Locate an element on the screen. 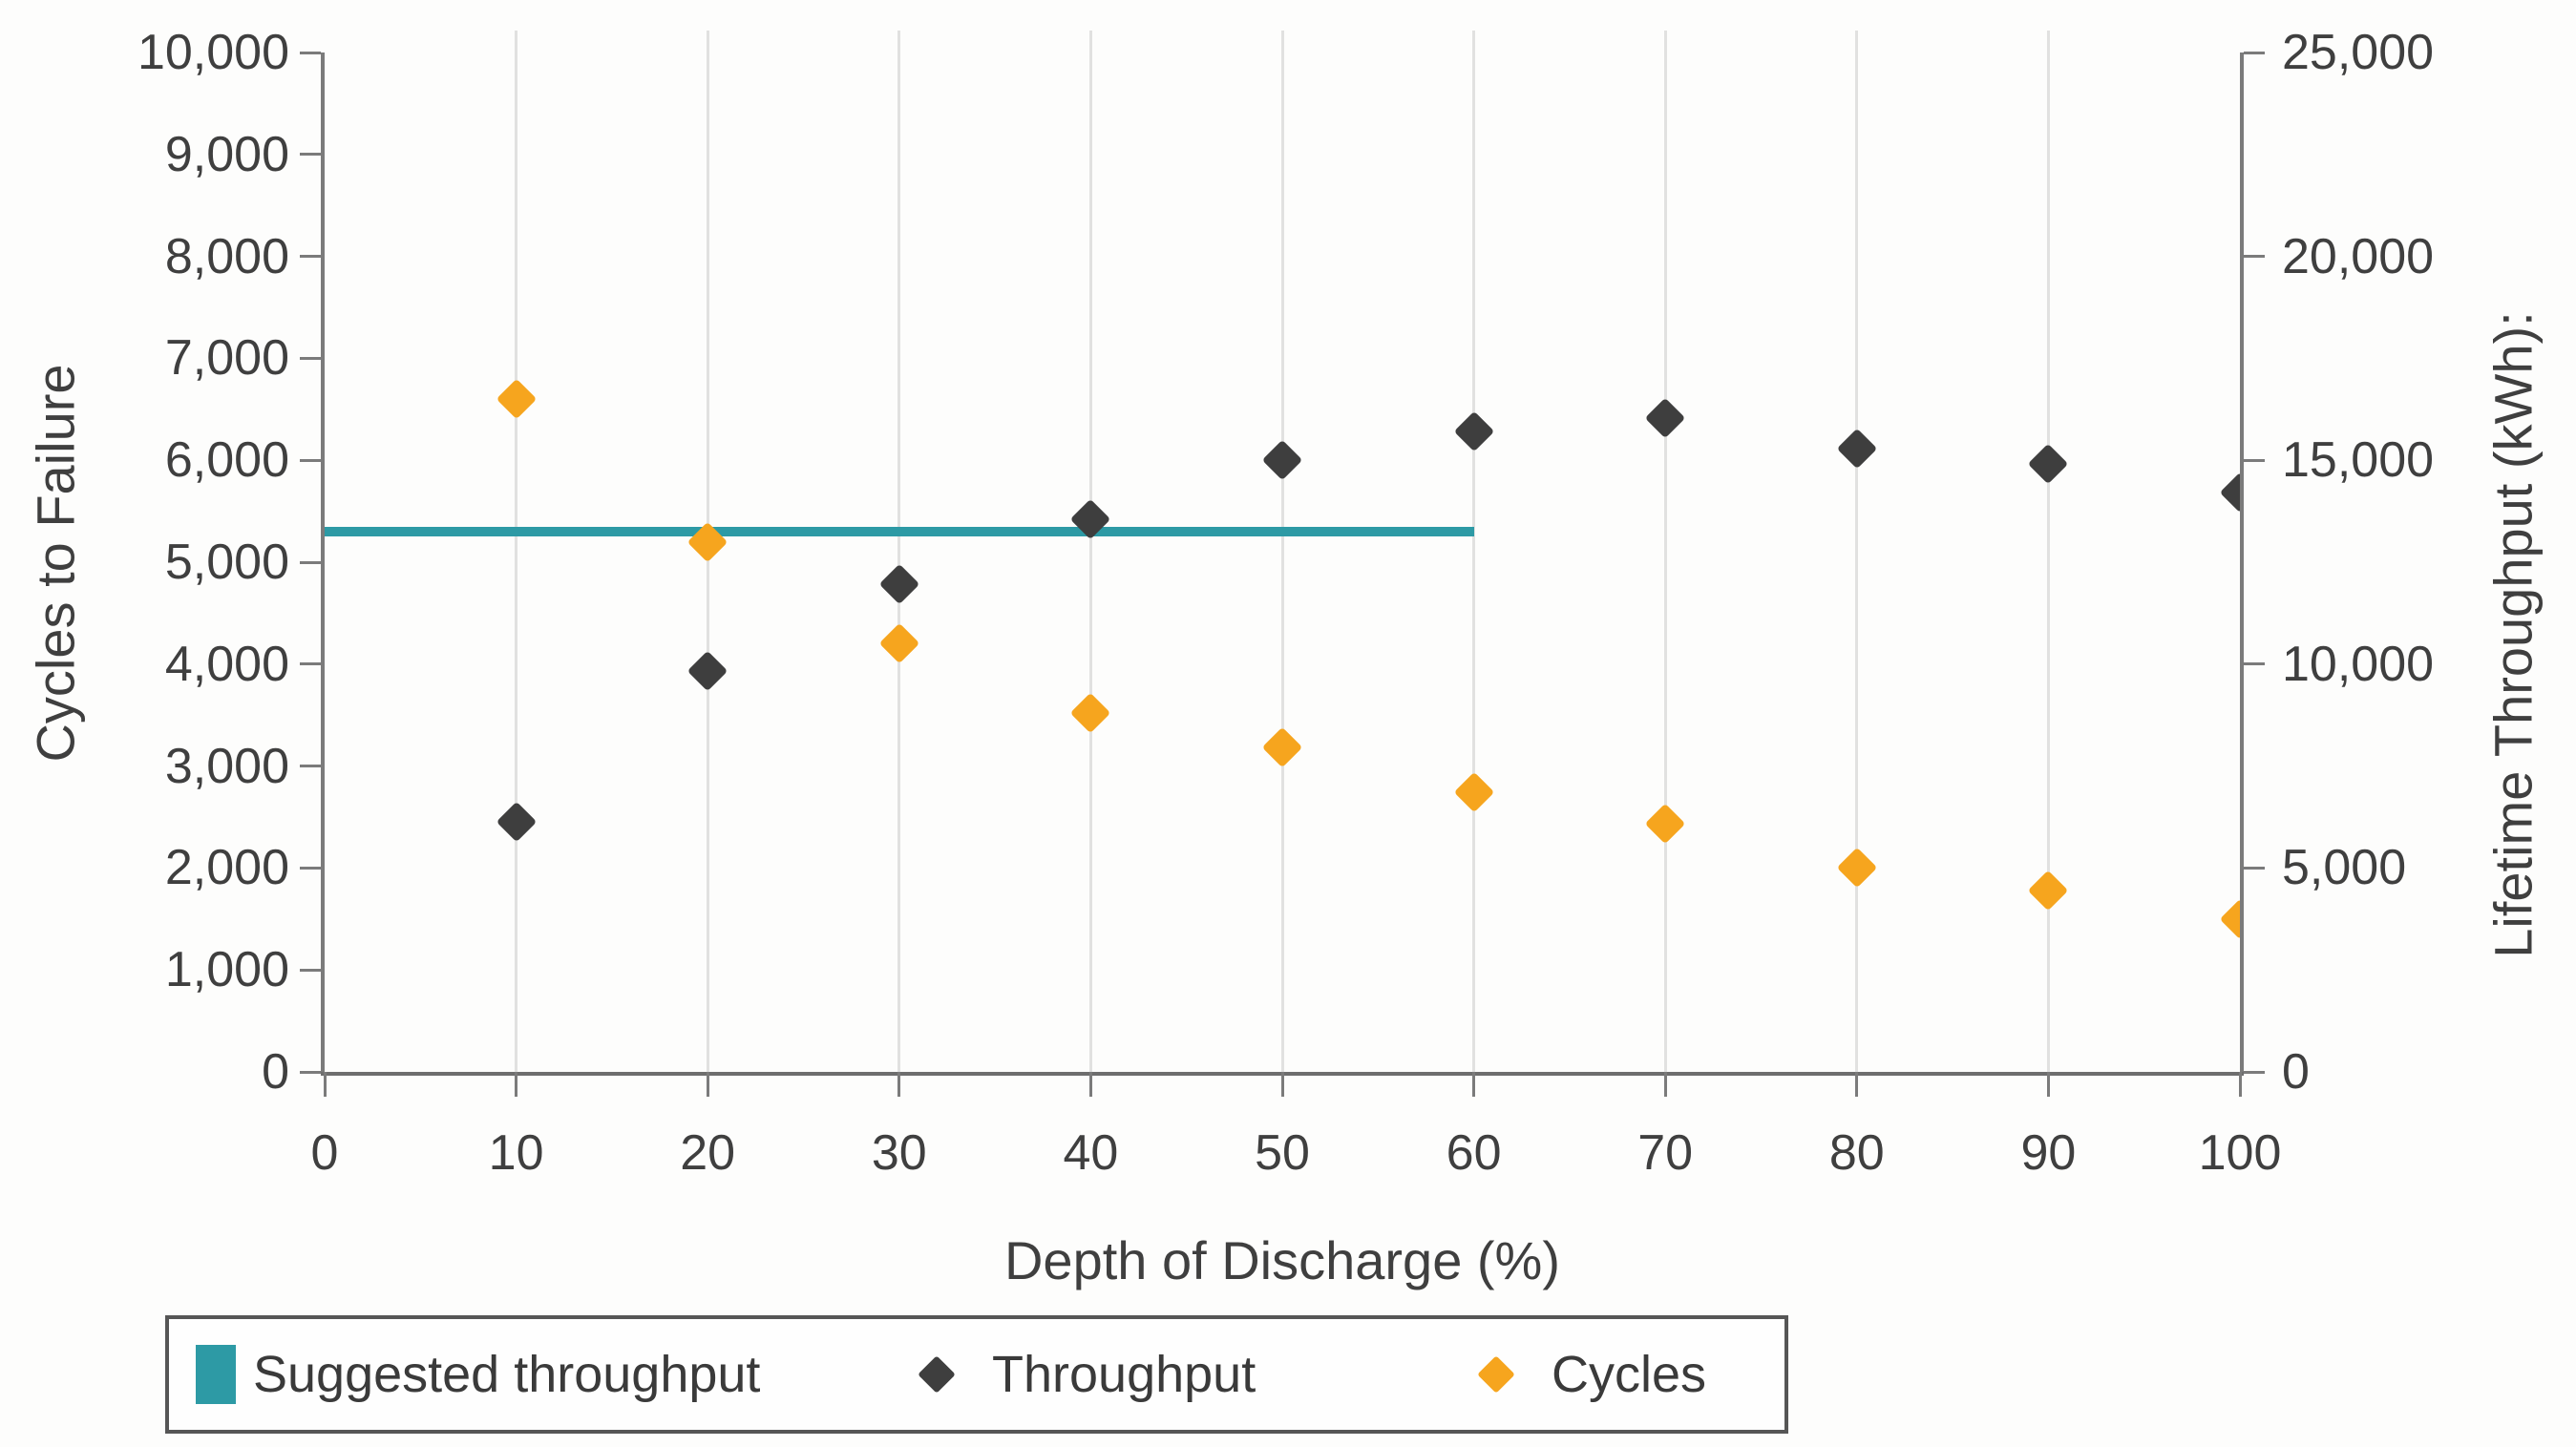 The image size is (2576, 1447). x-ticklabel-20: 20 is located at coordinates (708, 1153).